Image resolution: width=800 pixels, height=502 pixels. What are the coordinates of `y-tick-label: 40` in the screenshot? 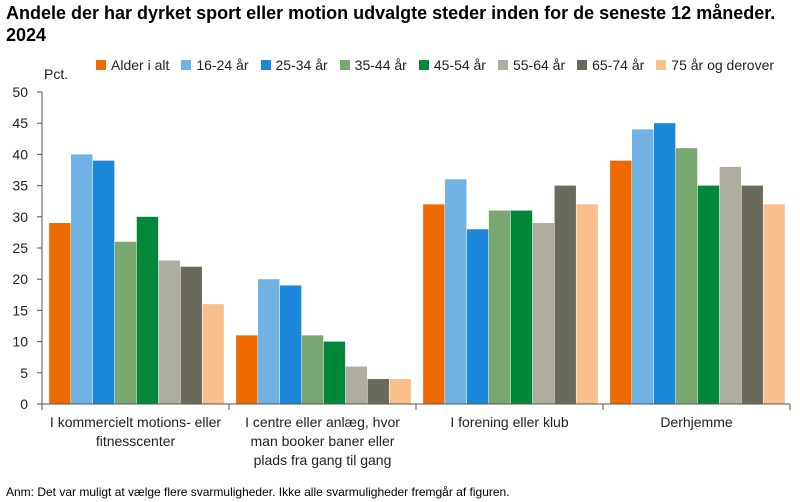 It's located at (20, 154).